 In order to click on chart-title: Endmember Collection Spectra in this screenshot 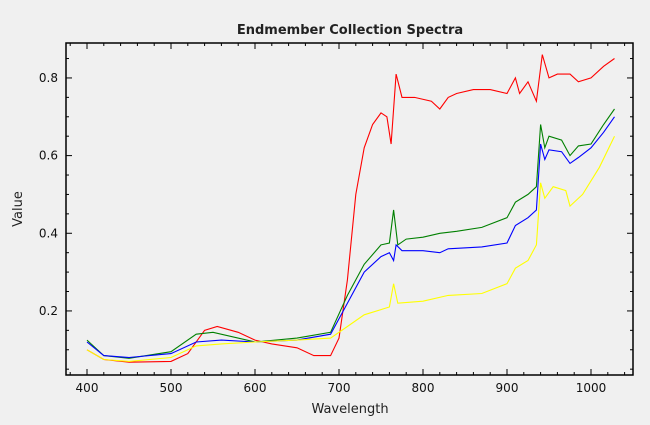, I will do `click(350, 30)`.